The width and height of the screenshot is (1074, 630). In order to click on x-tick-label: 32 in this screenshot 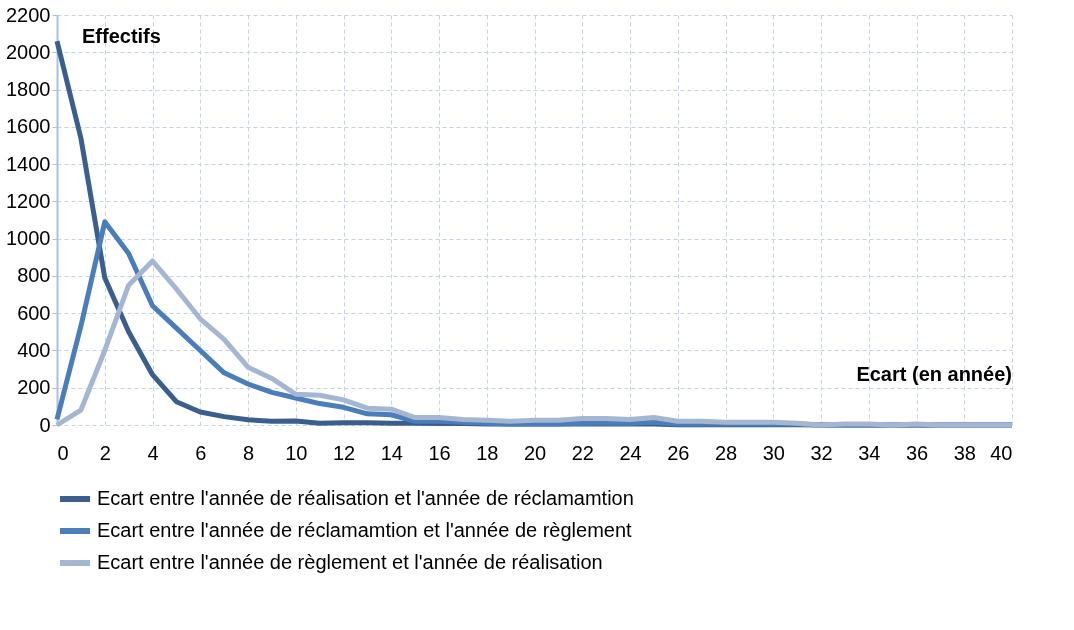, I will do `click(821, 452)`.